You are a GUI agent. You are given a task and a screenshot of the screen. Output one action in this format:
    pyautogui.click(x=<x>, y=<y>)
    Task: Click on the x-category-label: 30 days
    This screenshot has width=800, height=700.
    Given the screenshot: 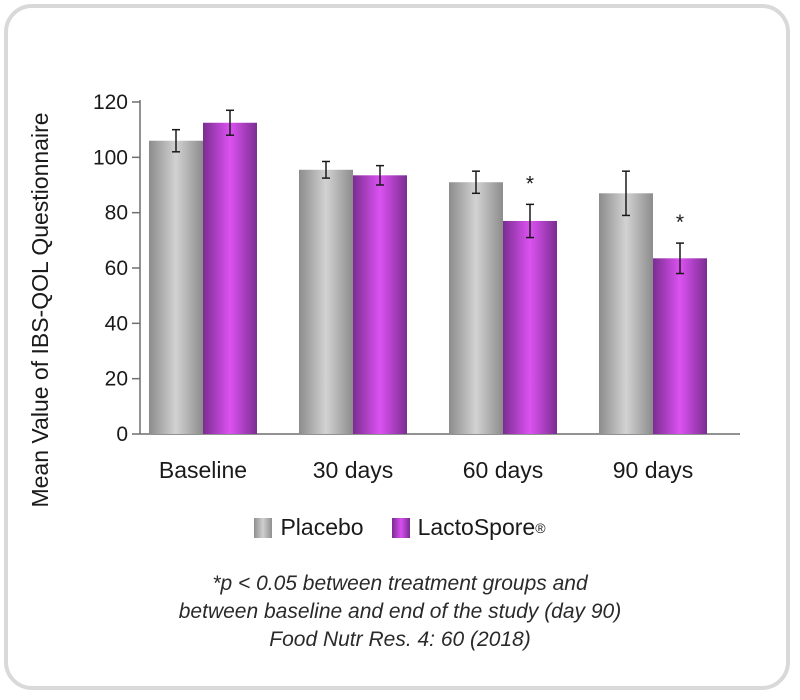 What is the action you would take?
    pyautogui.click(x=353, y=470)
    